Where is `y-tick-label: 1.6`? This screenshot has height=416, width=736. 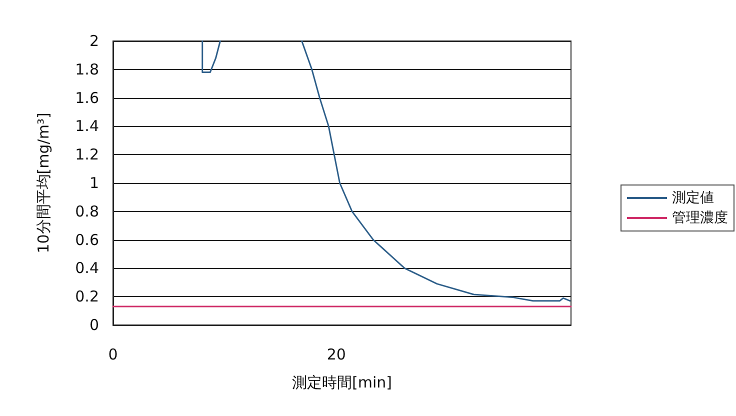
y-tick-label: 1.6 is located at coordinates (87, 97).